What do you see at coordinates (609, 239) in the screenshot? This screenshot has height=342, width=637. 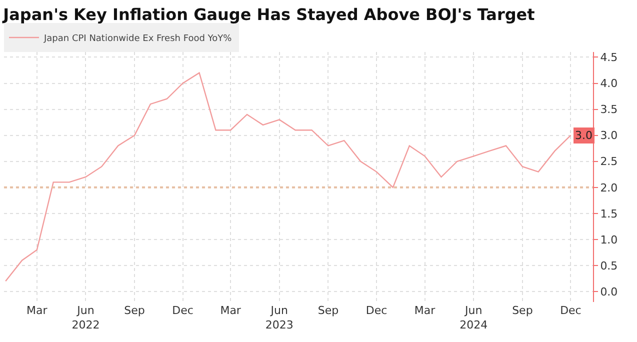 I see `y-tick-label: 1.0` at bounding box center [609, 239].